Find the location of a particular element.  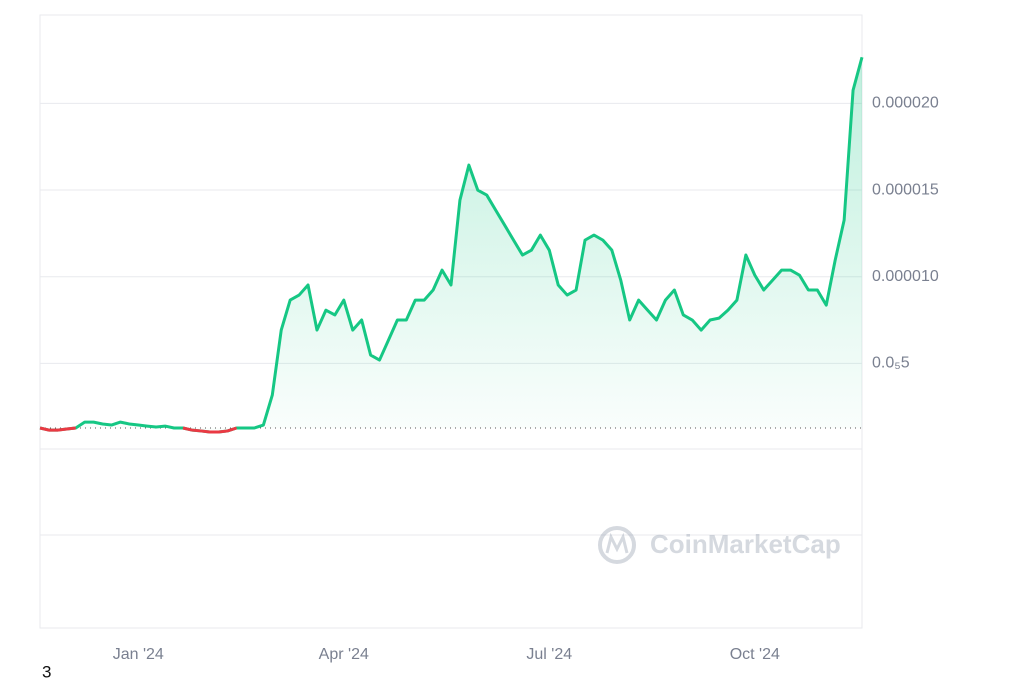

y-tick-label: 0.000020 is located at coordinates (905, 103).